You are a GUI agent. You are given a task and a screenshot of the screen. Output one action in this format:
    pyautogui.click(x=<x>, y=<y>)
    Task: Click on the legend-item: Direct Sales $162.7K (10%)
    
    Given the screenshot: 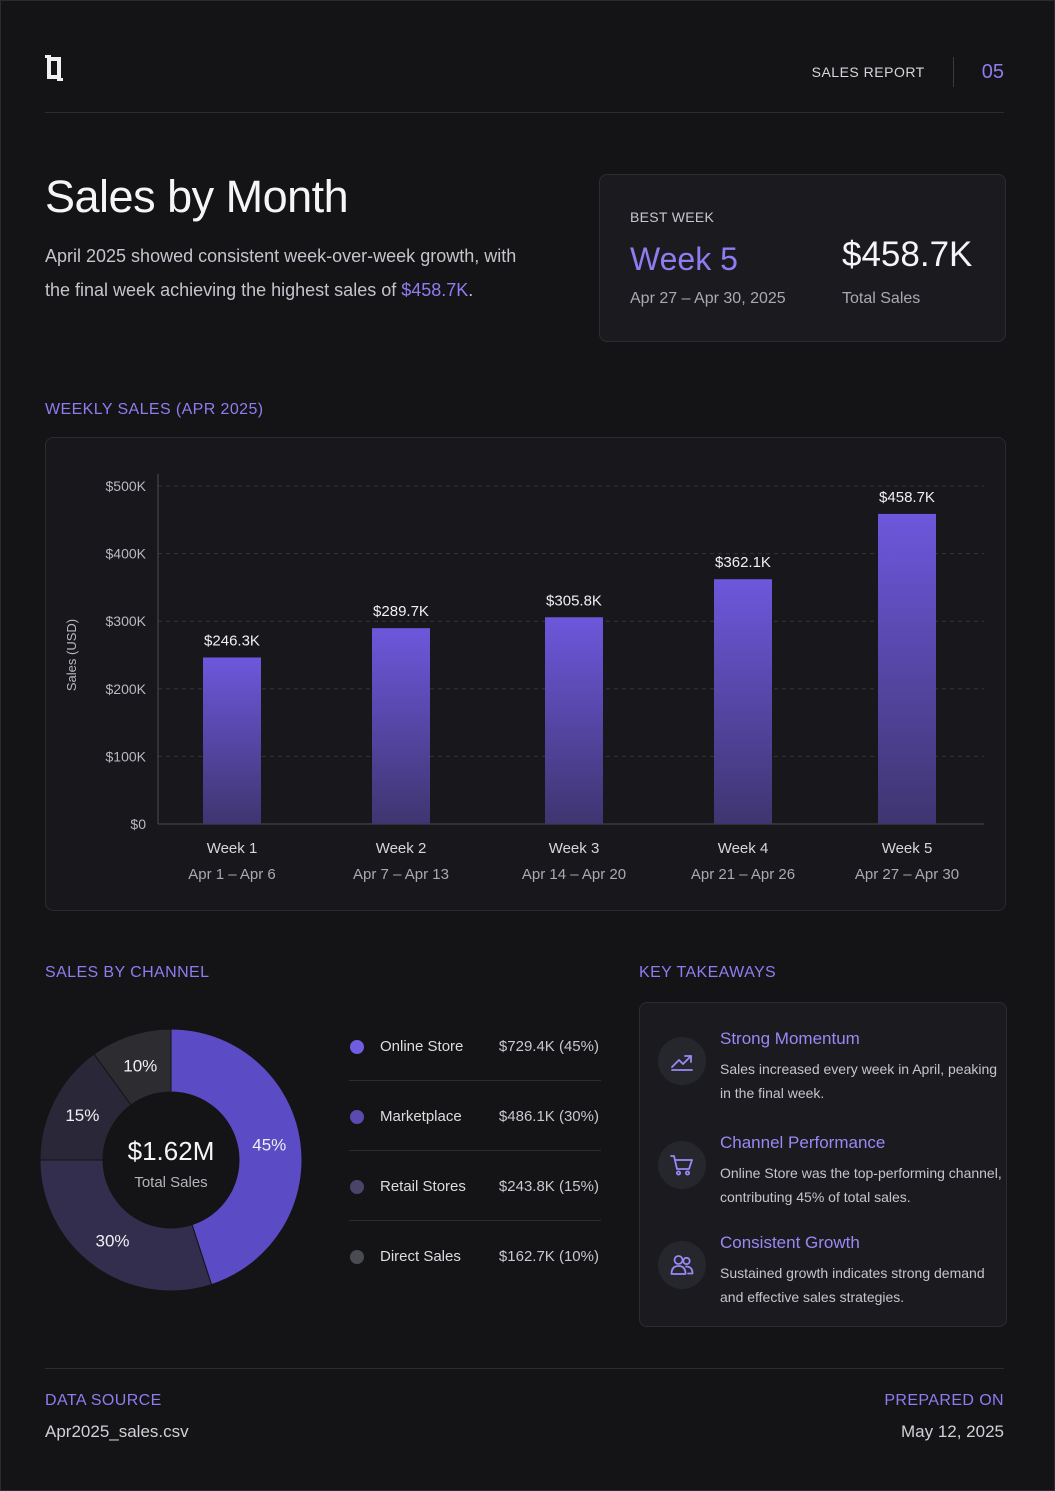 What is the action you would take?
    pyautogui.click(x=475, y=1256)
    